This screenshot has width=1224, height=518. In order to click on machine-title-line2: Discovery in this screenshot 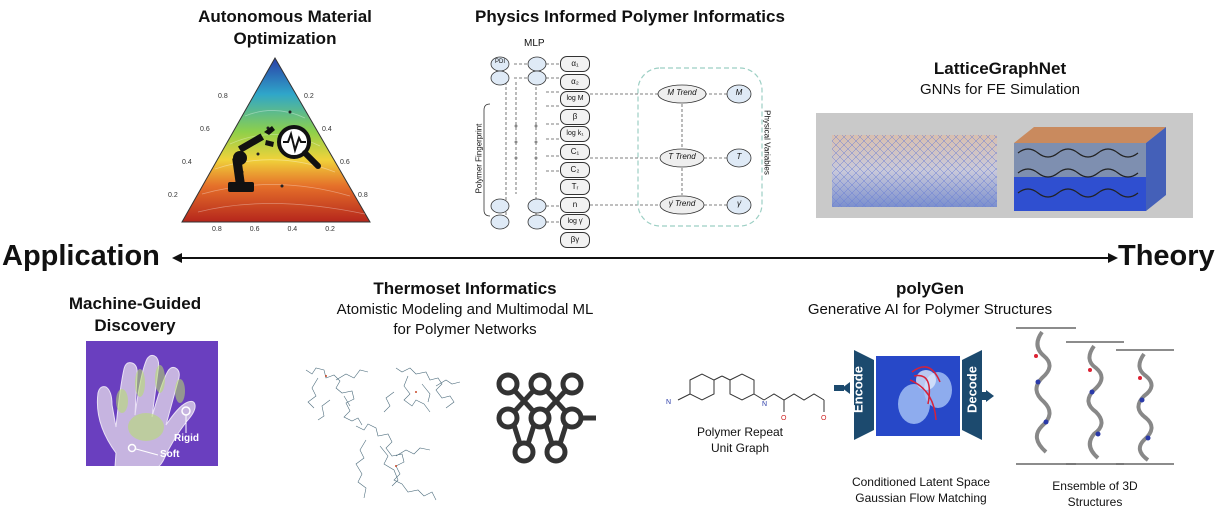, I will do `click(135, 325)`.